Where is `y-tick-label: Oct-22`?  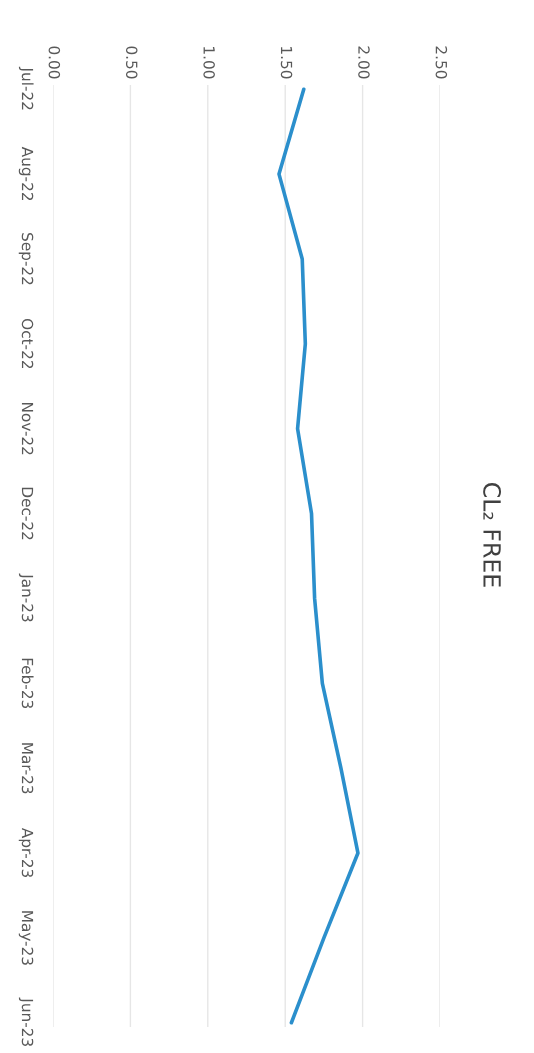
y-tick-label: Oct-22 is located at coordinates (27, 343).